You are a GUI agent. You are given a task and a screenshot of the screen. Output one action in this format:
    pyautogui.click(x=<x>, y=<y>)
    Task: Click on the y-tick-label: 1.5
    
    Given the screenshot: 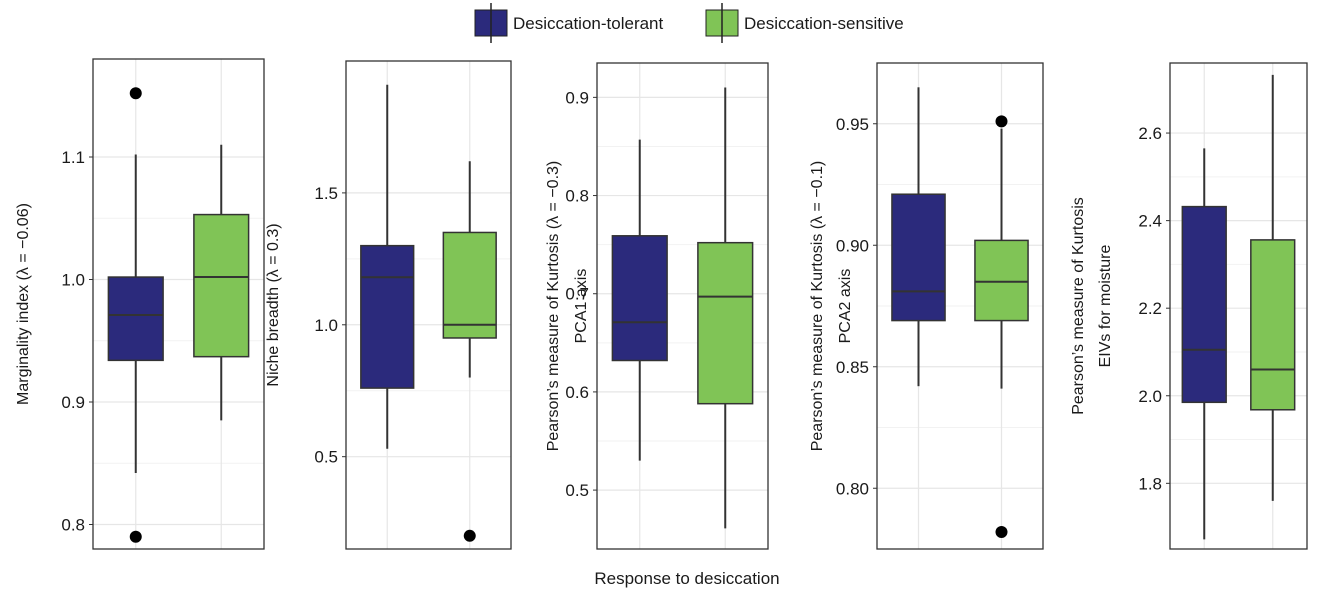 What is the action you would take?
    pyautogui.click(x=326, y=193)
    